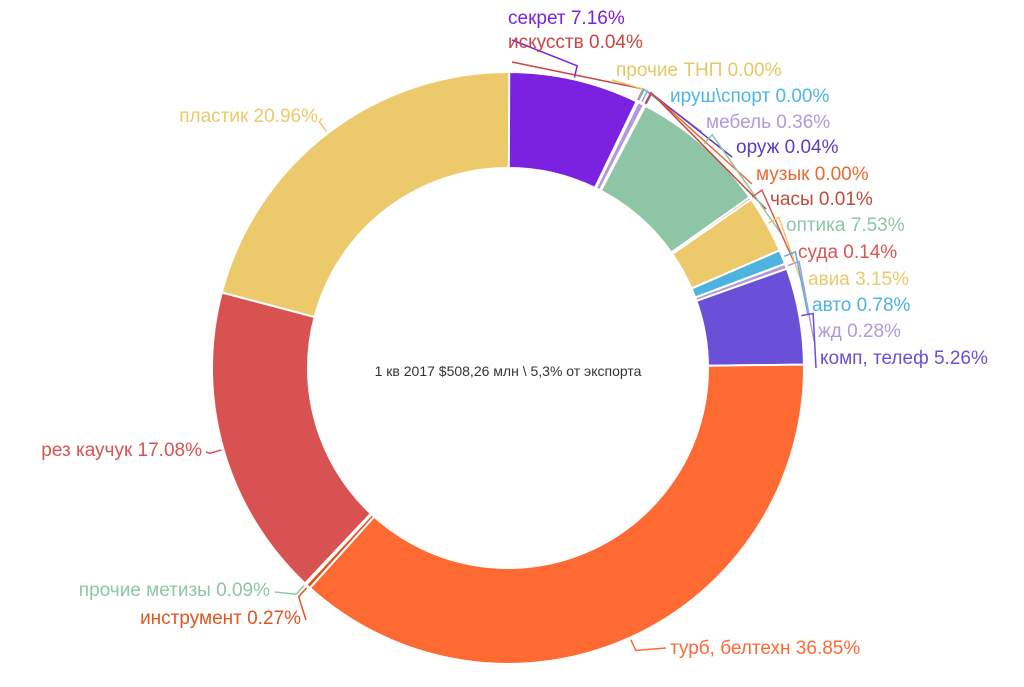 The image size is (1024, 687). Describe the element at coordinates (174, 590) in the screenshot. I see `slice-label-17: прочие метизы 0.09%` at that location.